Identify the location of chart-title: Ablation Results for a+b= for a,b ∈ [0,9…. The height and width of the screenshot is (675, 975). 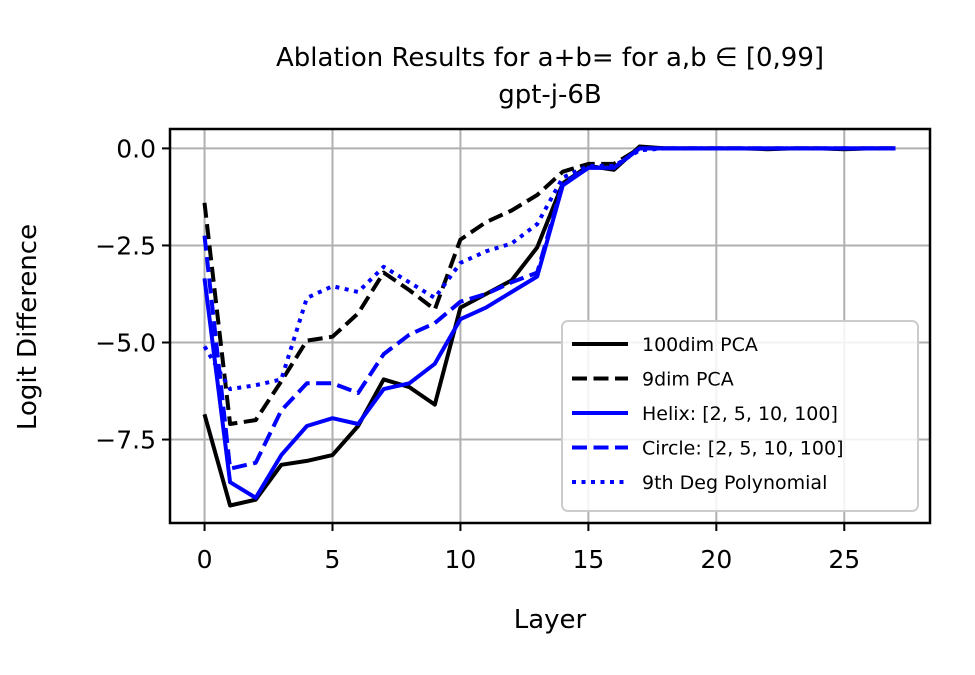
(550, 58).